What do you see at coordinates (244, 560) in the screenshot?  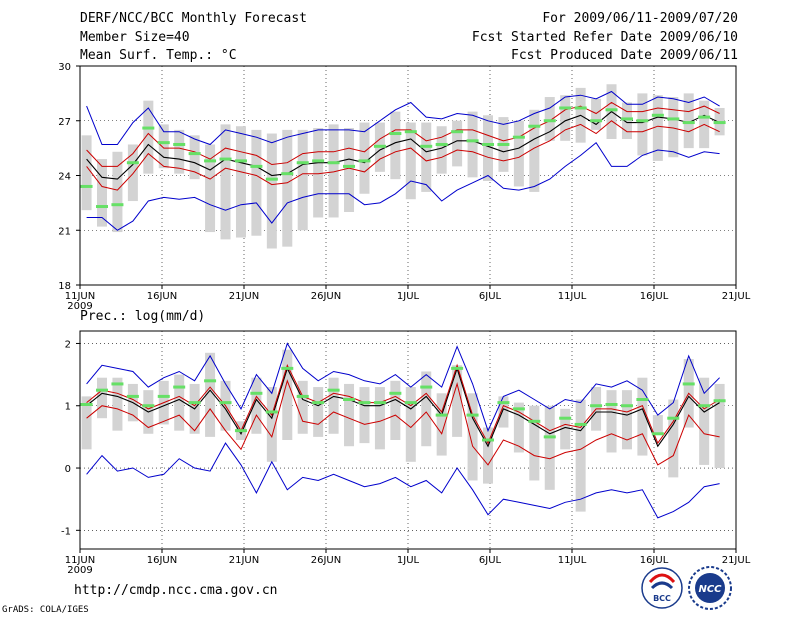 I see `prec-xtick-label-2: 21JUN` at bounding box center [244, 560].